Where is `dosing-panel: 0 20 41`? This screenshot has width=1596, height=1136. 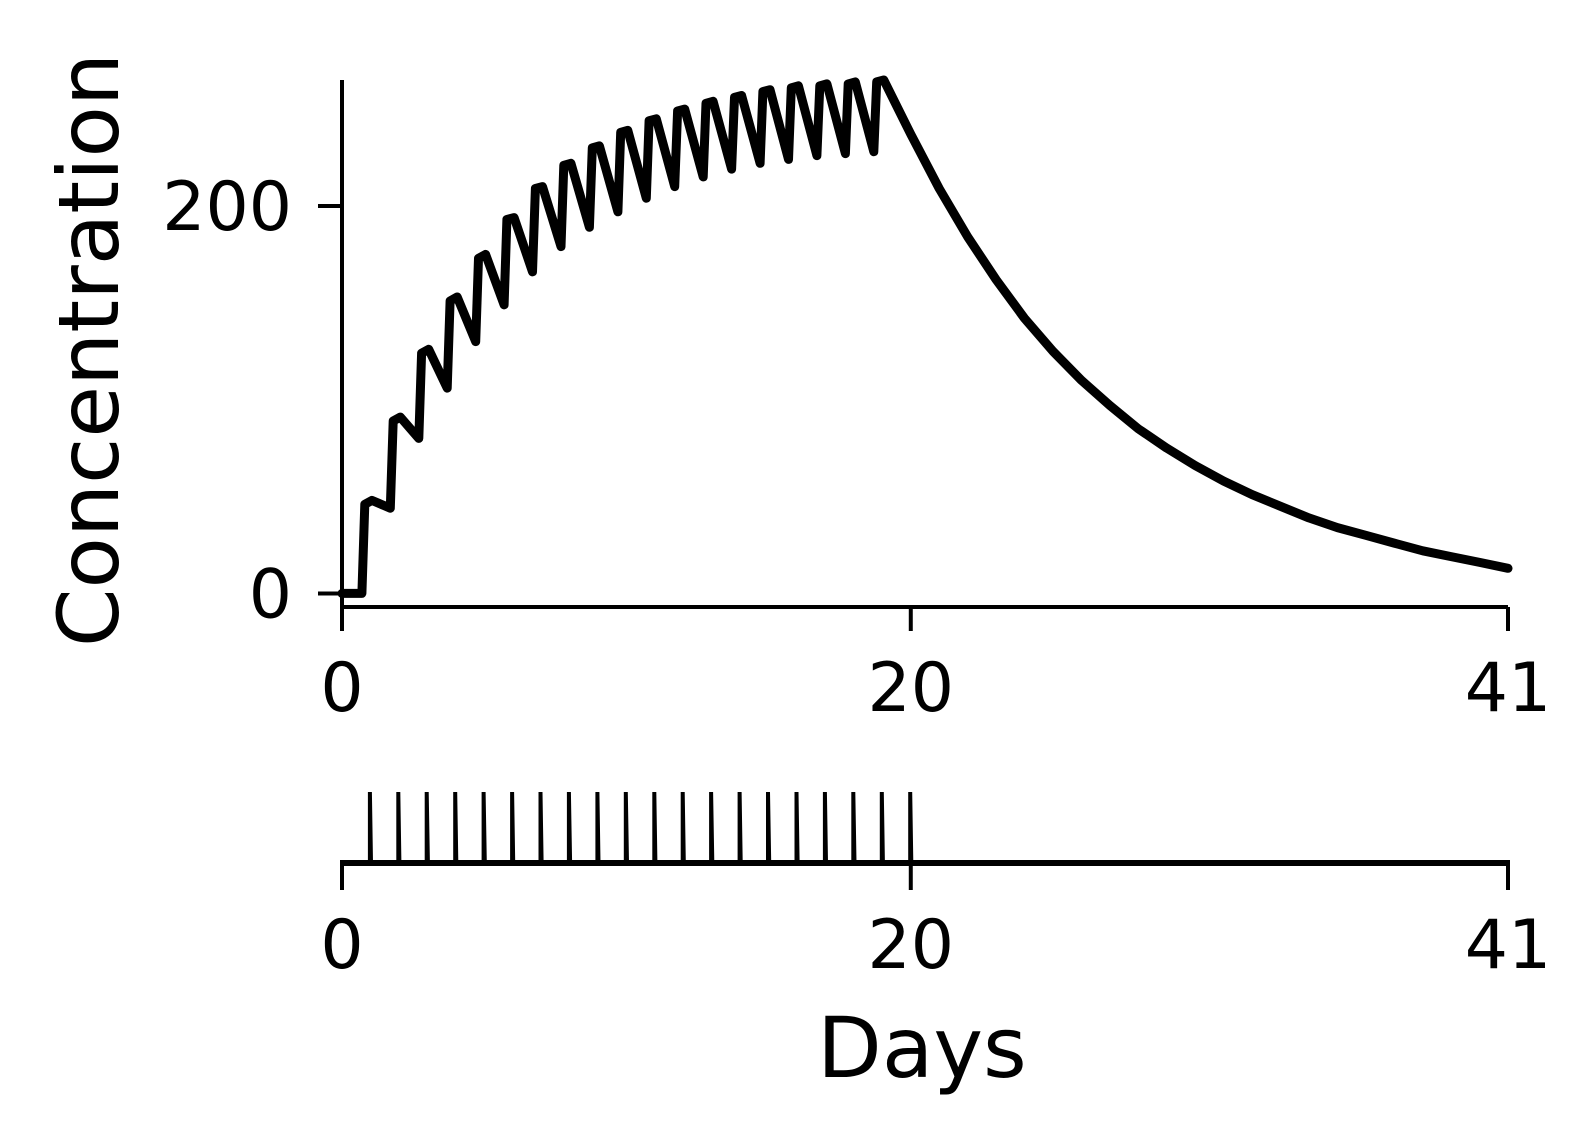
dosing-panel: 0 20 41 is located at coordinates (936, 888).